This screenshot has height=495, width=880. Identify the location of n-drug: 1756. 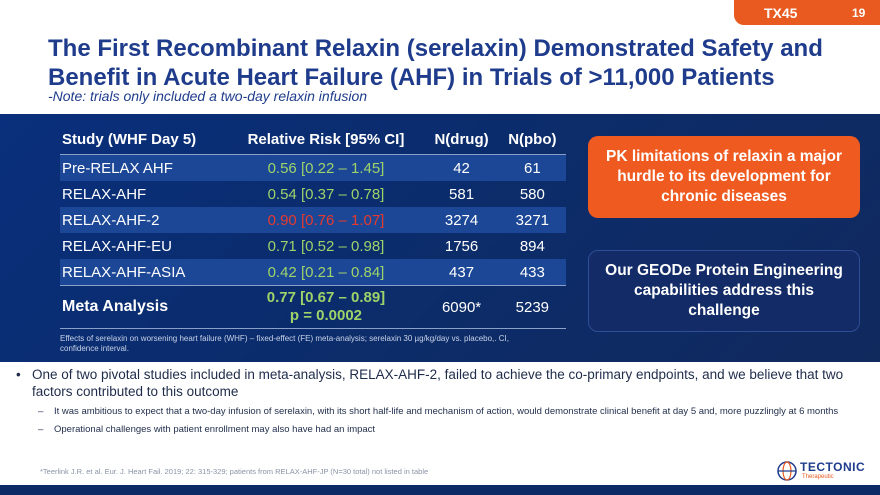
(461, 246).